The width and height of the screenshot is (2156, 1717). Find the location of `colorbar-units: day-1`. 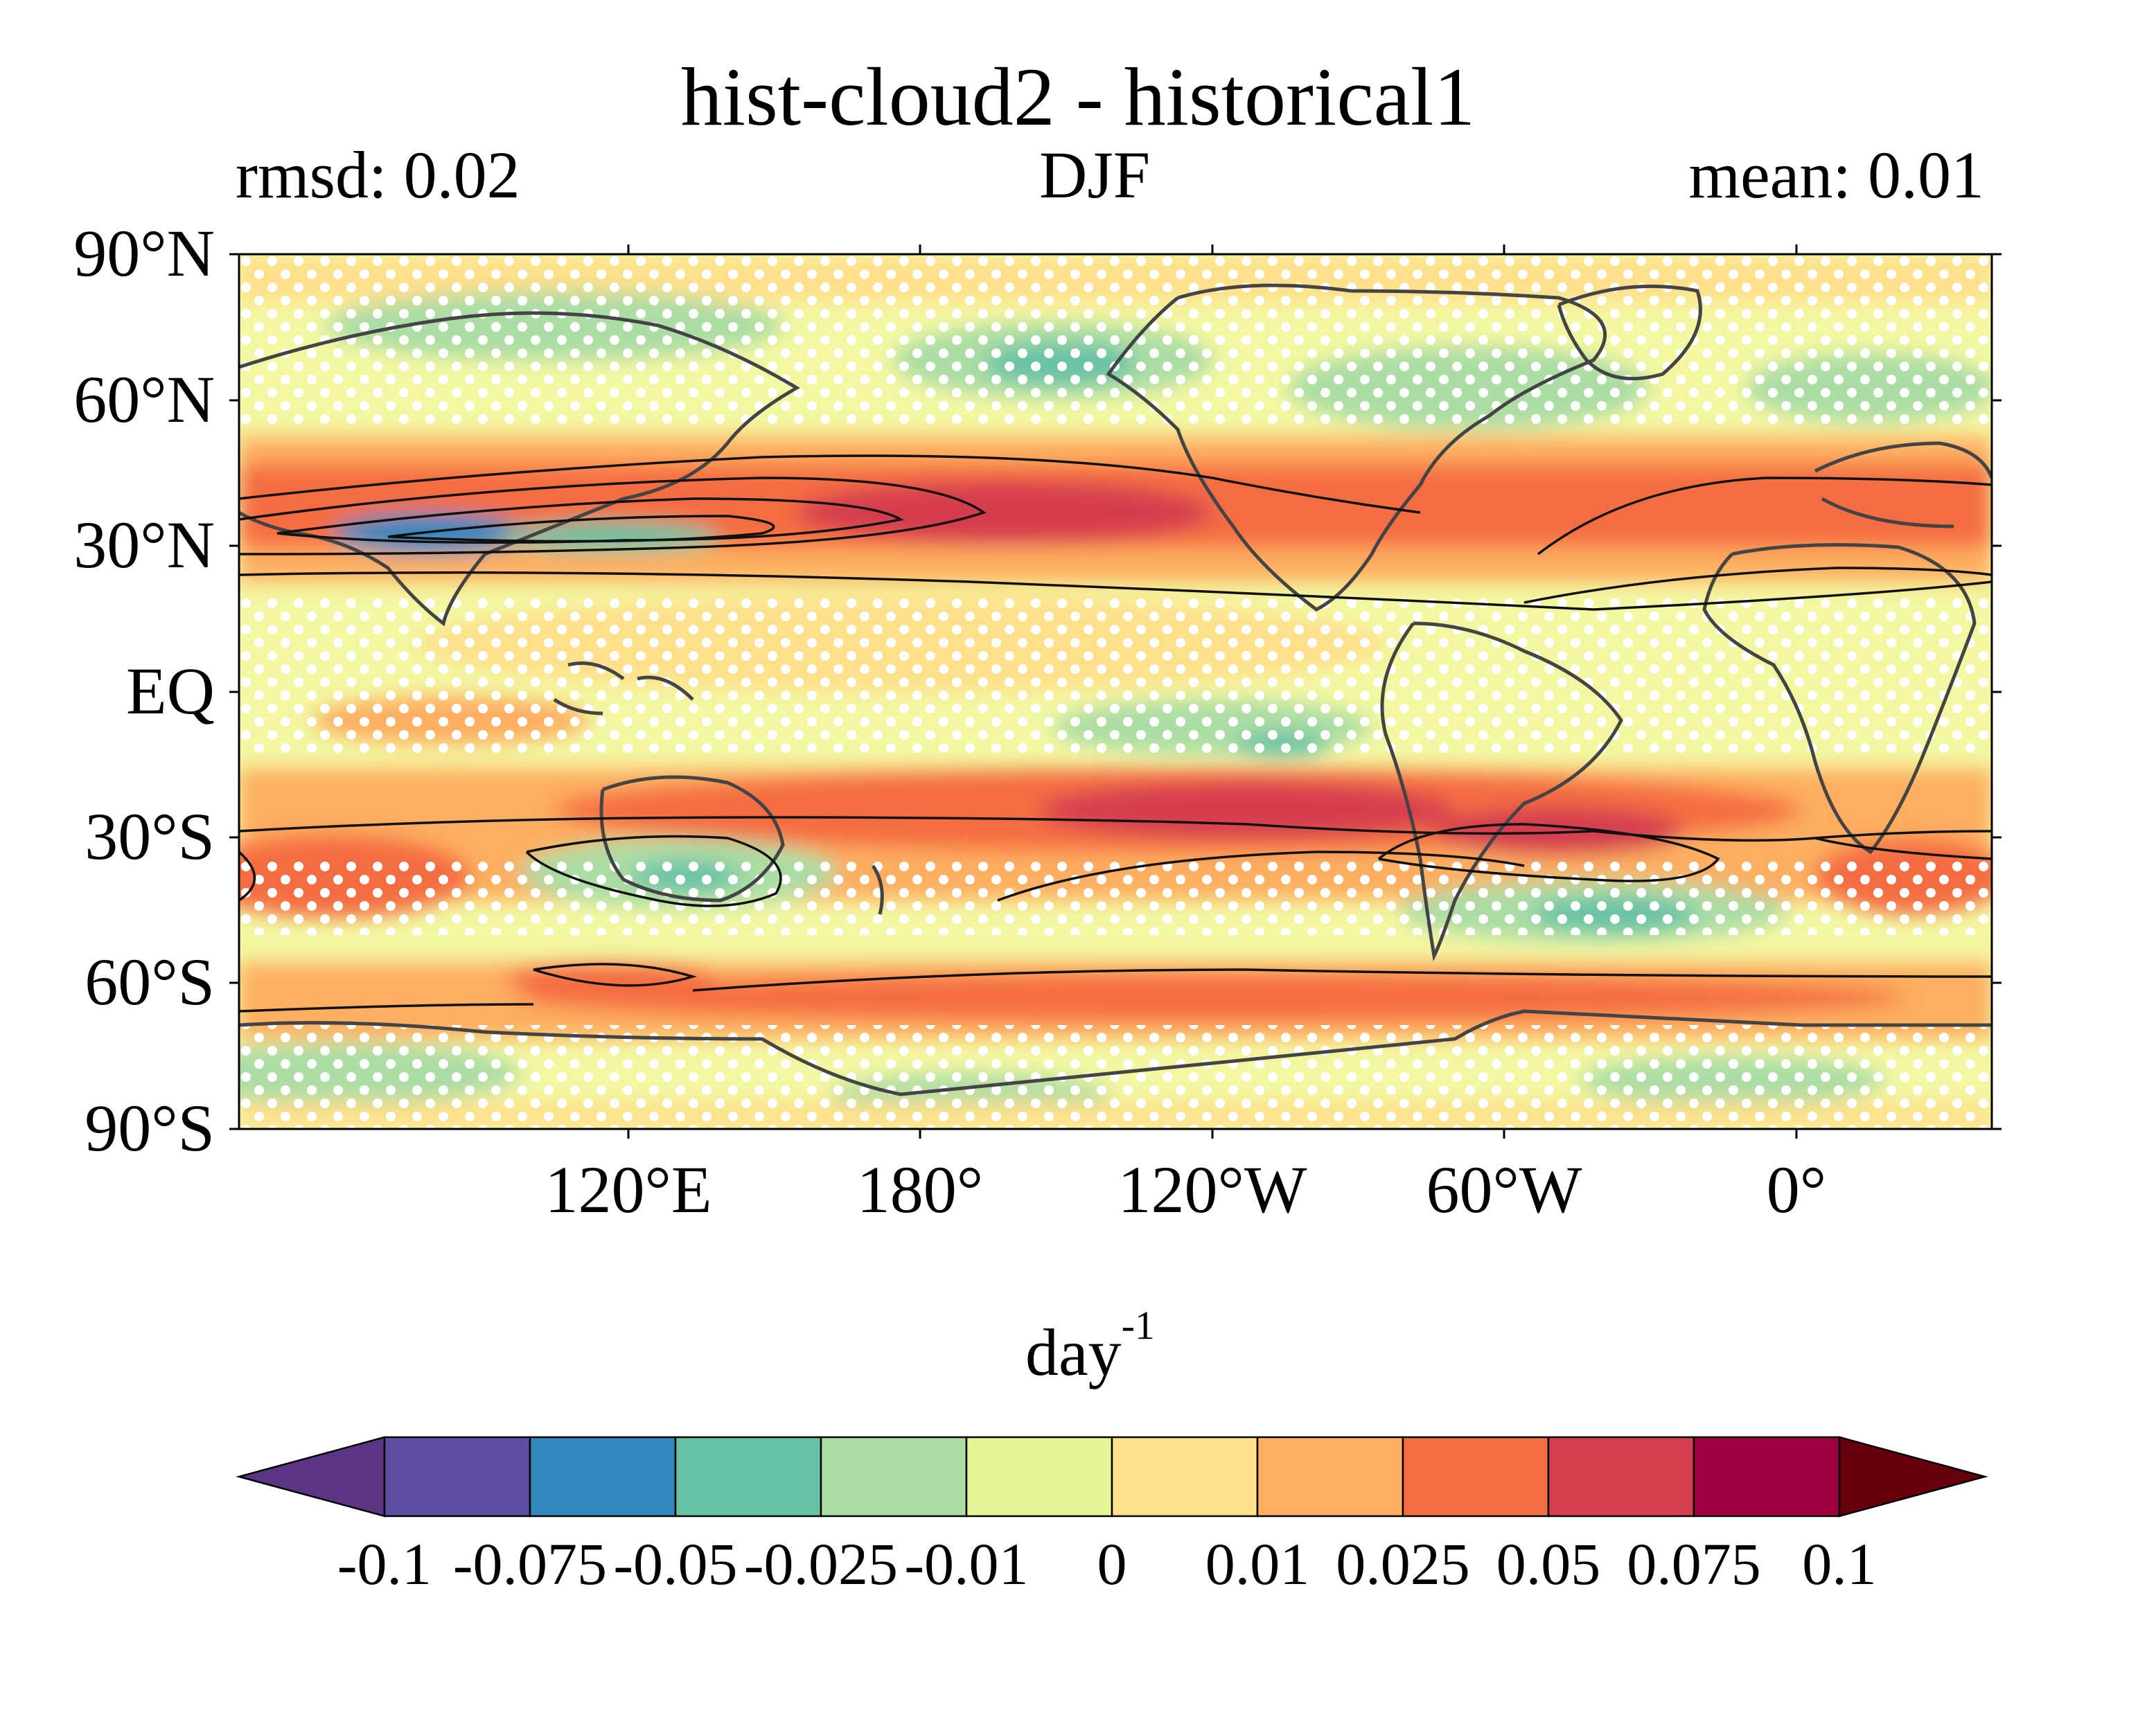

colorbar-units: day-1 is located at coordinates (1090, 1346).